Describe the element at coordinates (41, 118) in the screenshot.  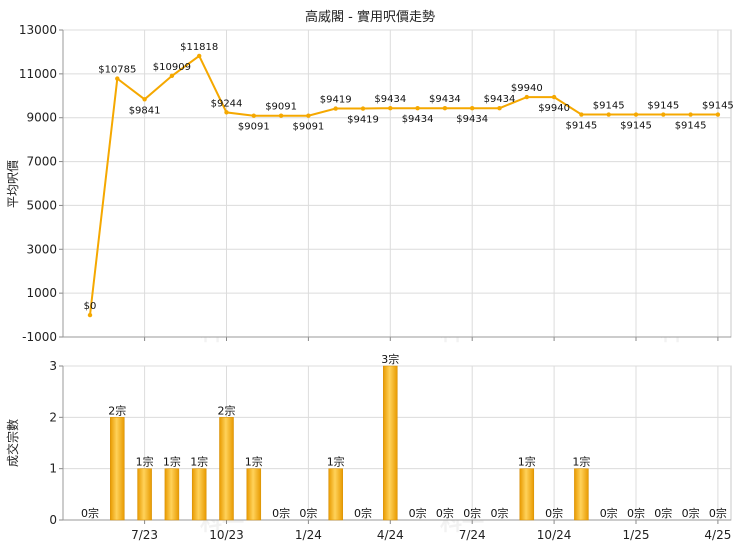
I see `line-chart-y-tick-label: 9000` at that location.